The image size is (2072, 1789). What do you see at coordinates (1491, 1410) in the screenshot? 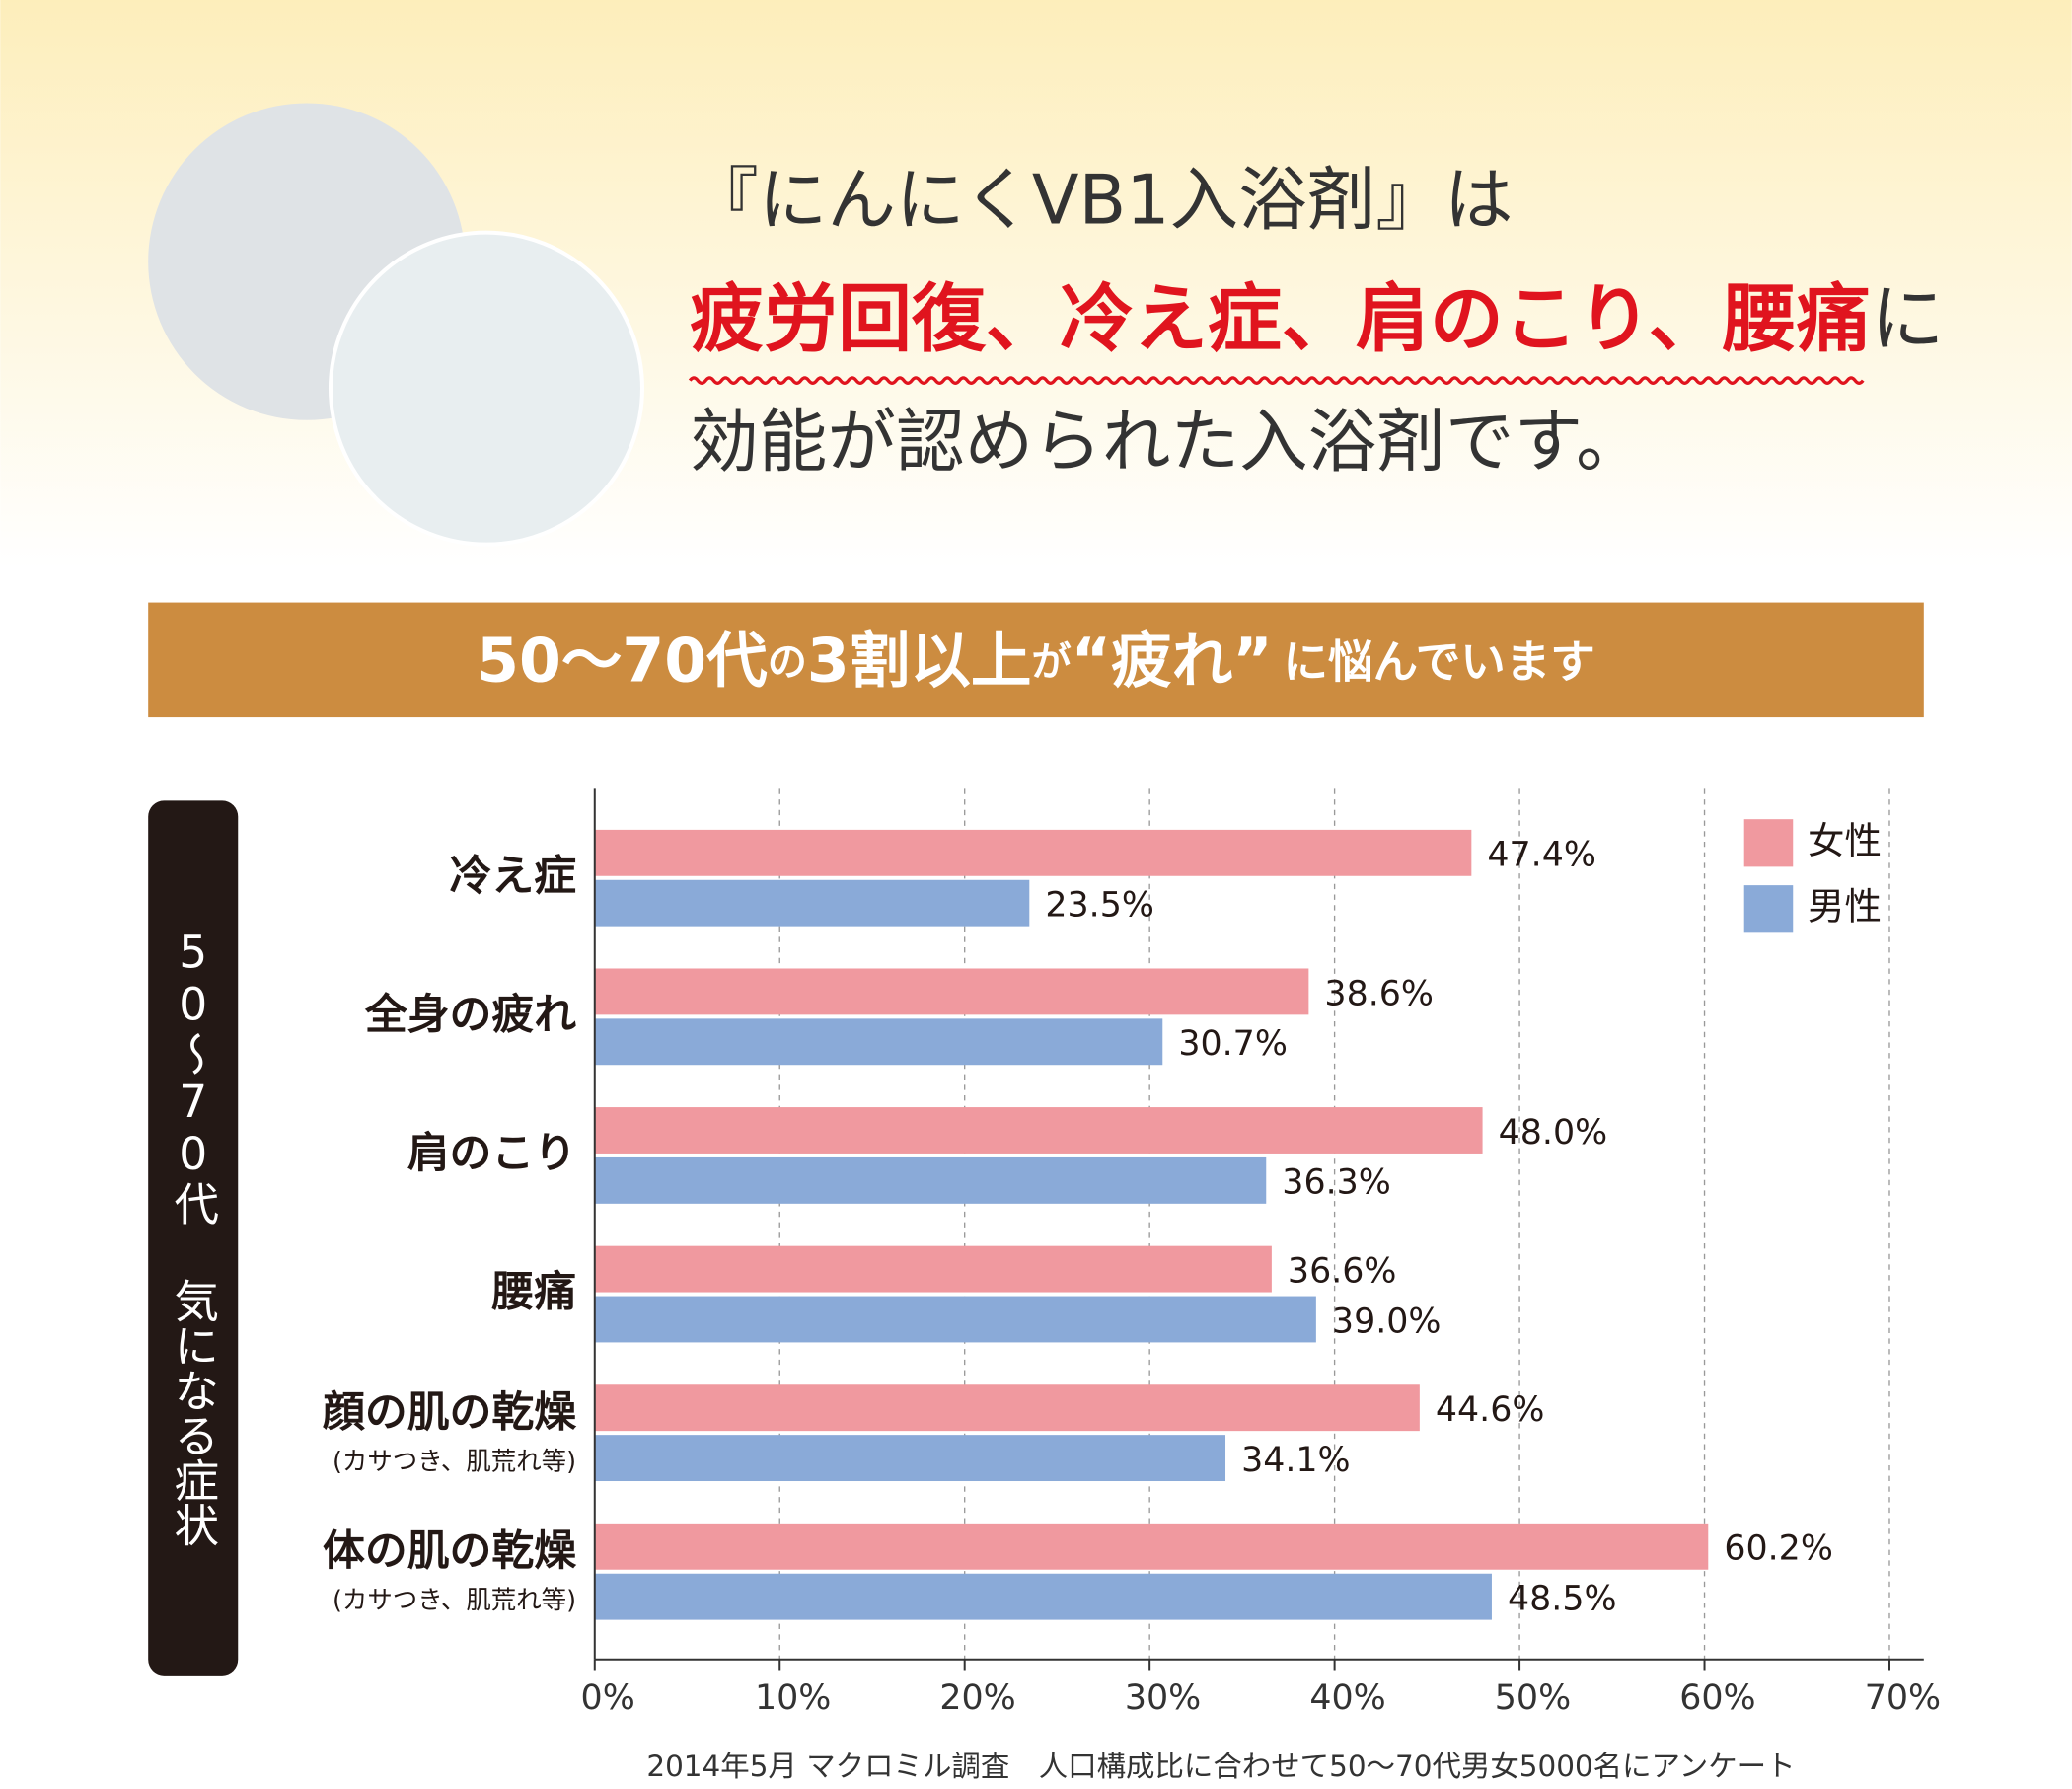
I see `value-label: 44.6%` at bounding box center [1491, 1410].